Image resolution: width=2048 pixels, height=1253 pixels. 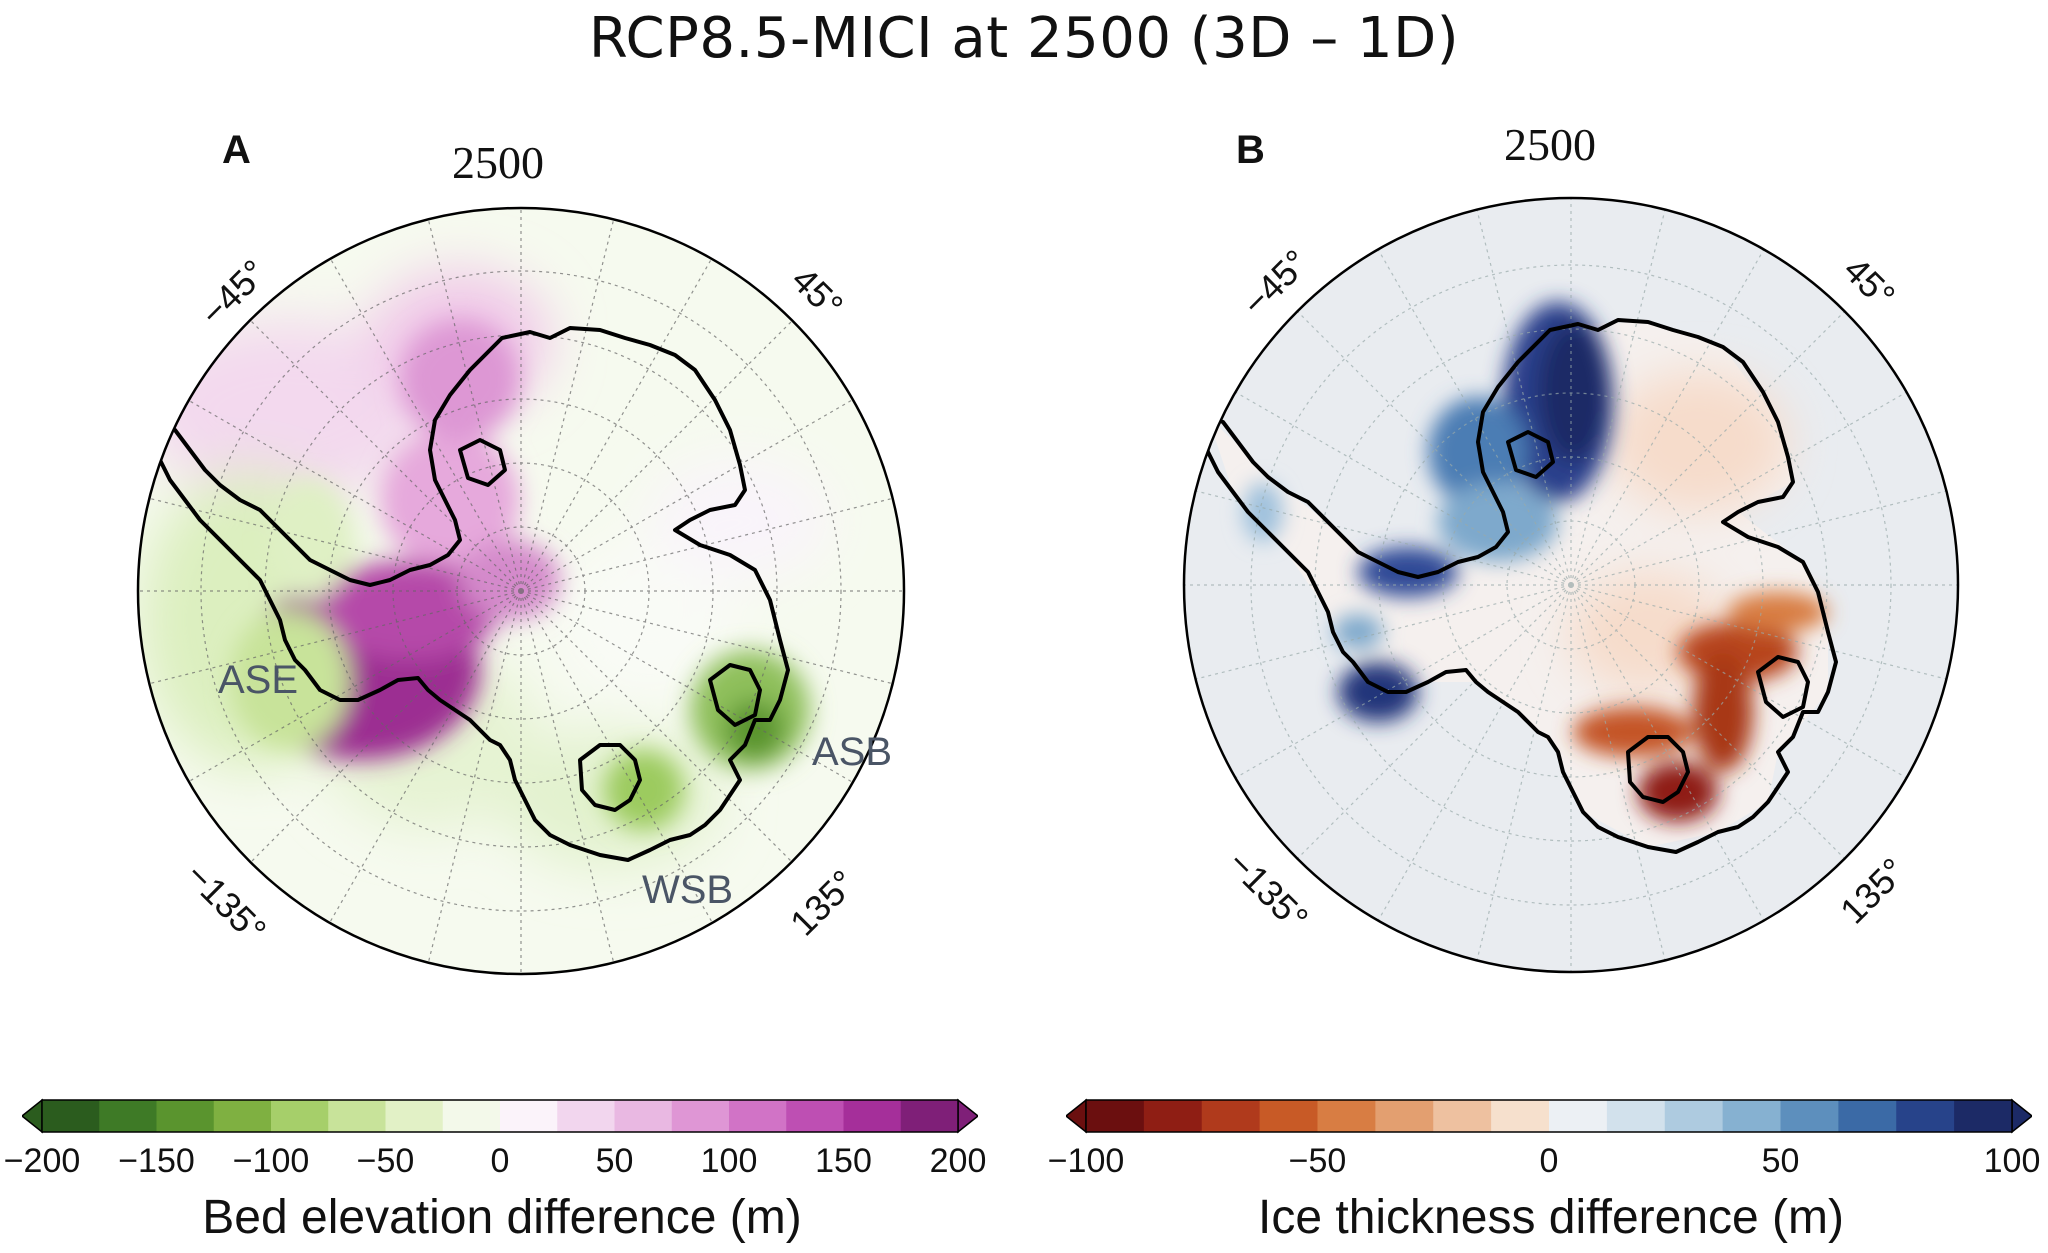 I want to click on panel-a-colorbar-title: Bed elevation difference (m), so click(x=502, y=1217).